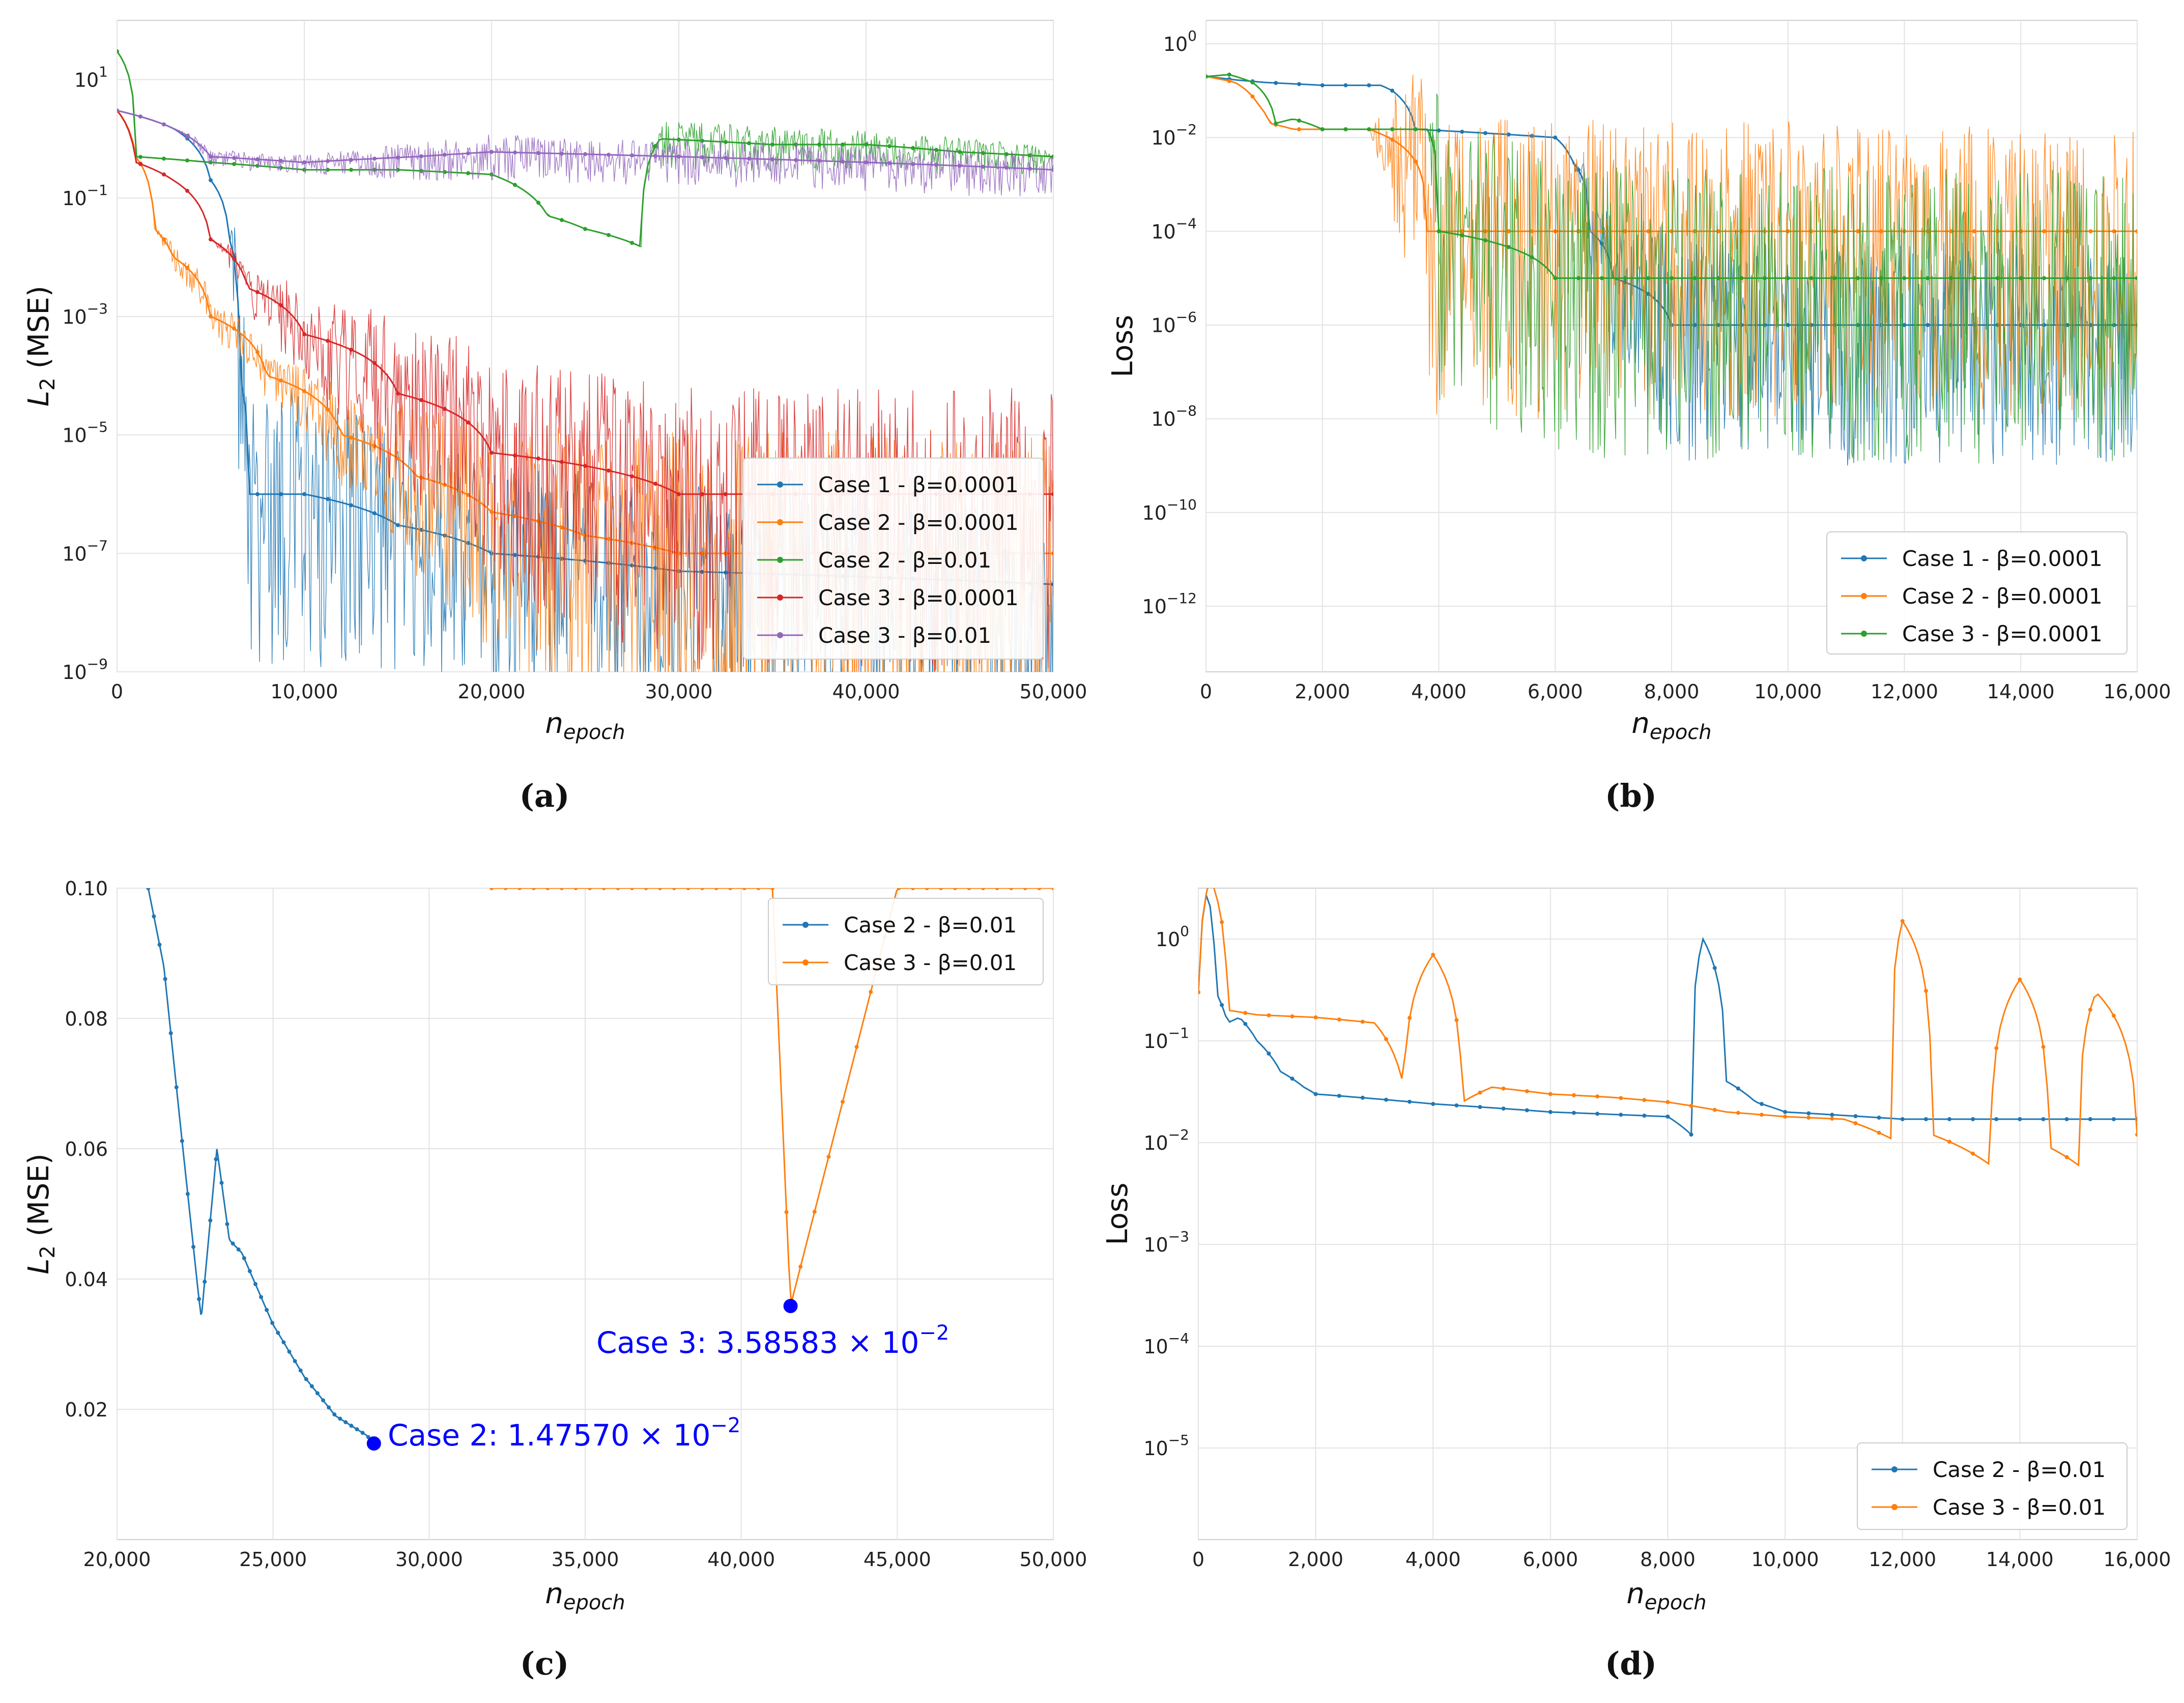 The width and height of the screenshot is (2184, 1703). What do you see at coordinates (41, 346) in the screenshot?
I see `y-axis-label: L2 (MSE)` at bounding box center [41, 346].